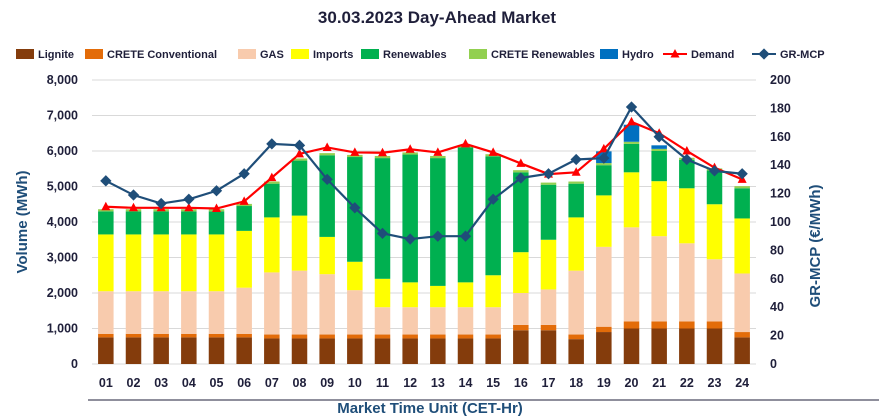  I want to click on x-tick-label: 01, so click(106, 383).